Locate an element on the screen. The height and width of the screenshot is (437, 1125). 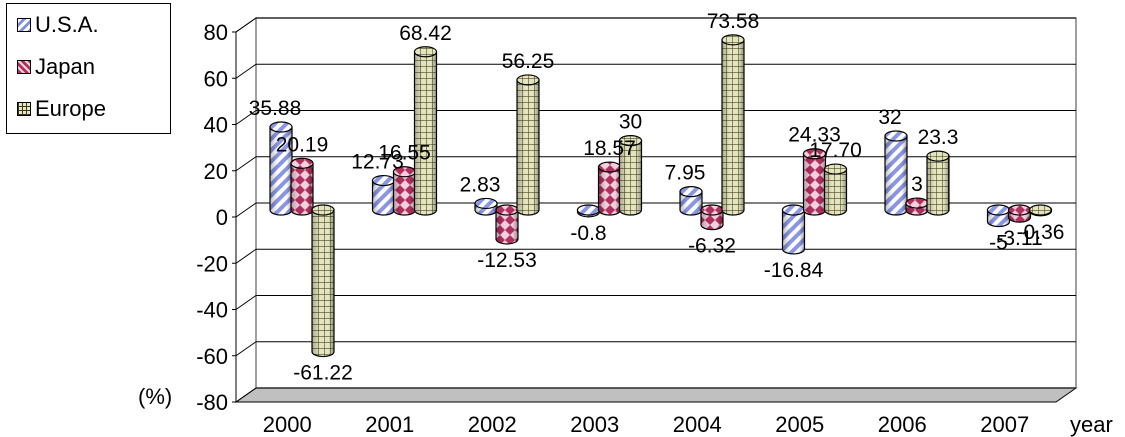
legend-item-usa: U.S.A. is located at coordinates (58, 25).